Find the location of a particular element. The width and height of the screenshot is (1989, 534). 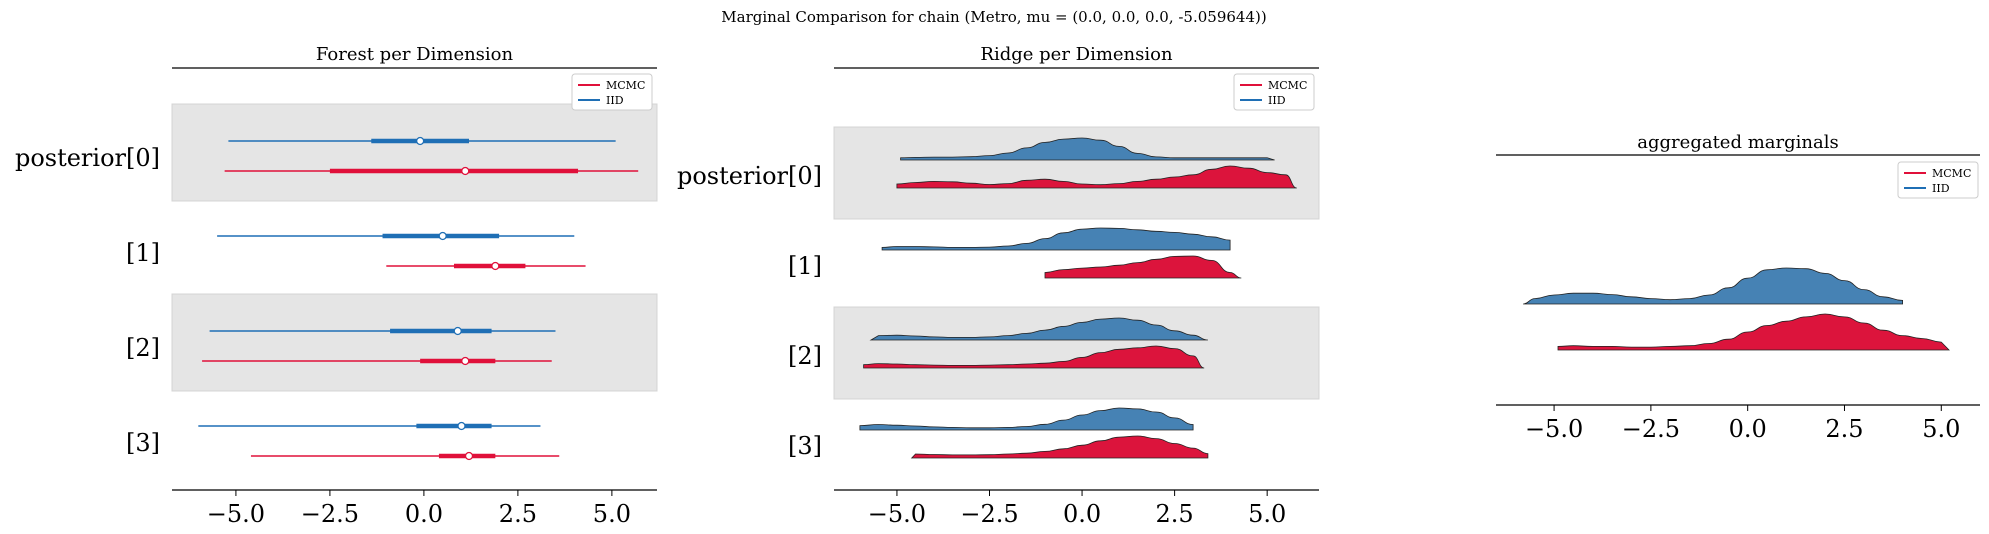

panel-title-1: Ridge per Dimension is located at coordinates (1076, 54).